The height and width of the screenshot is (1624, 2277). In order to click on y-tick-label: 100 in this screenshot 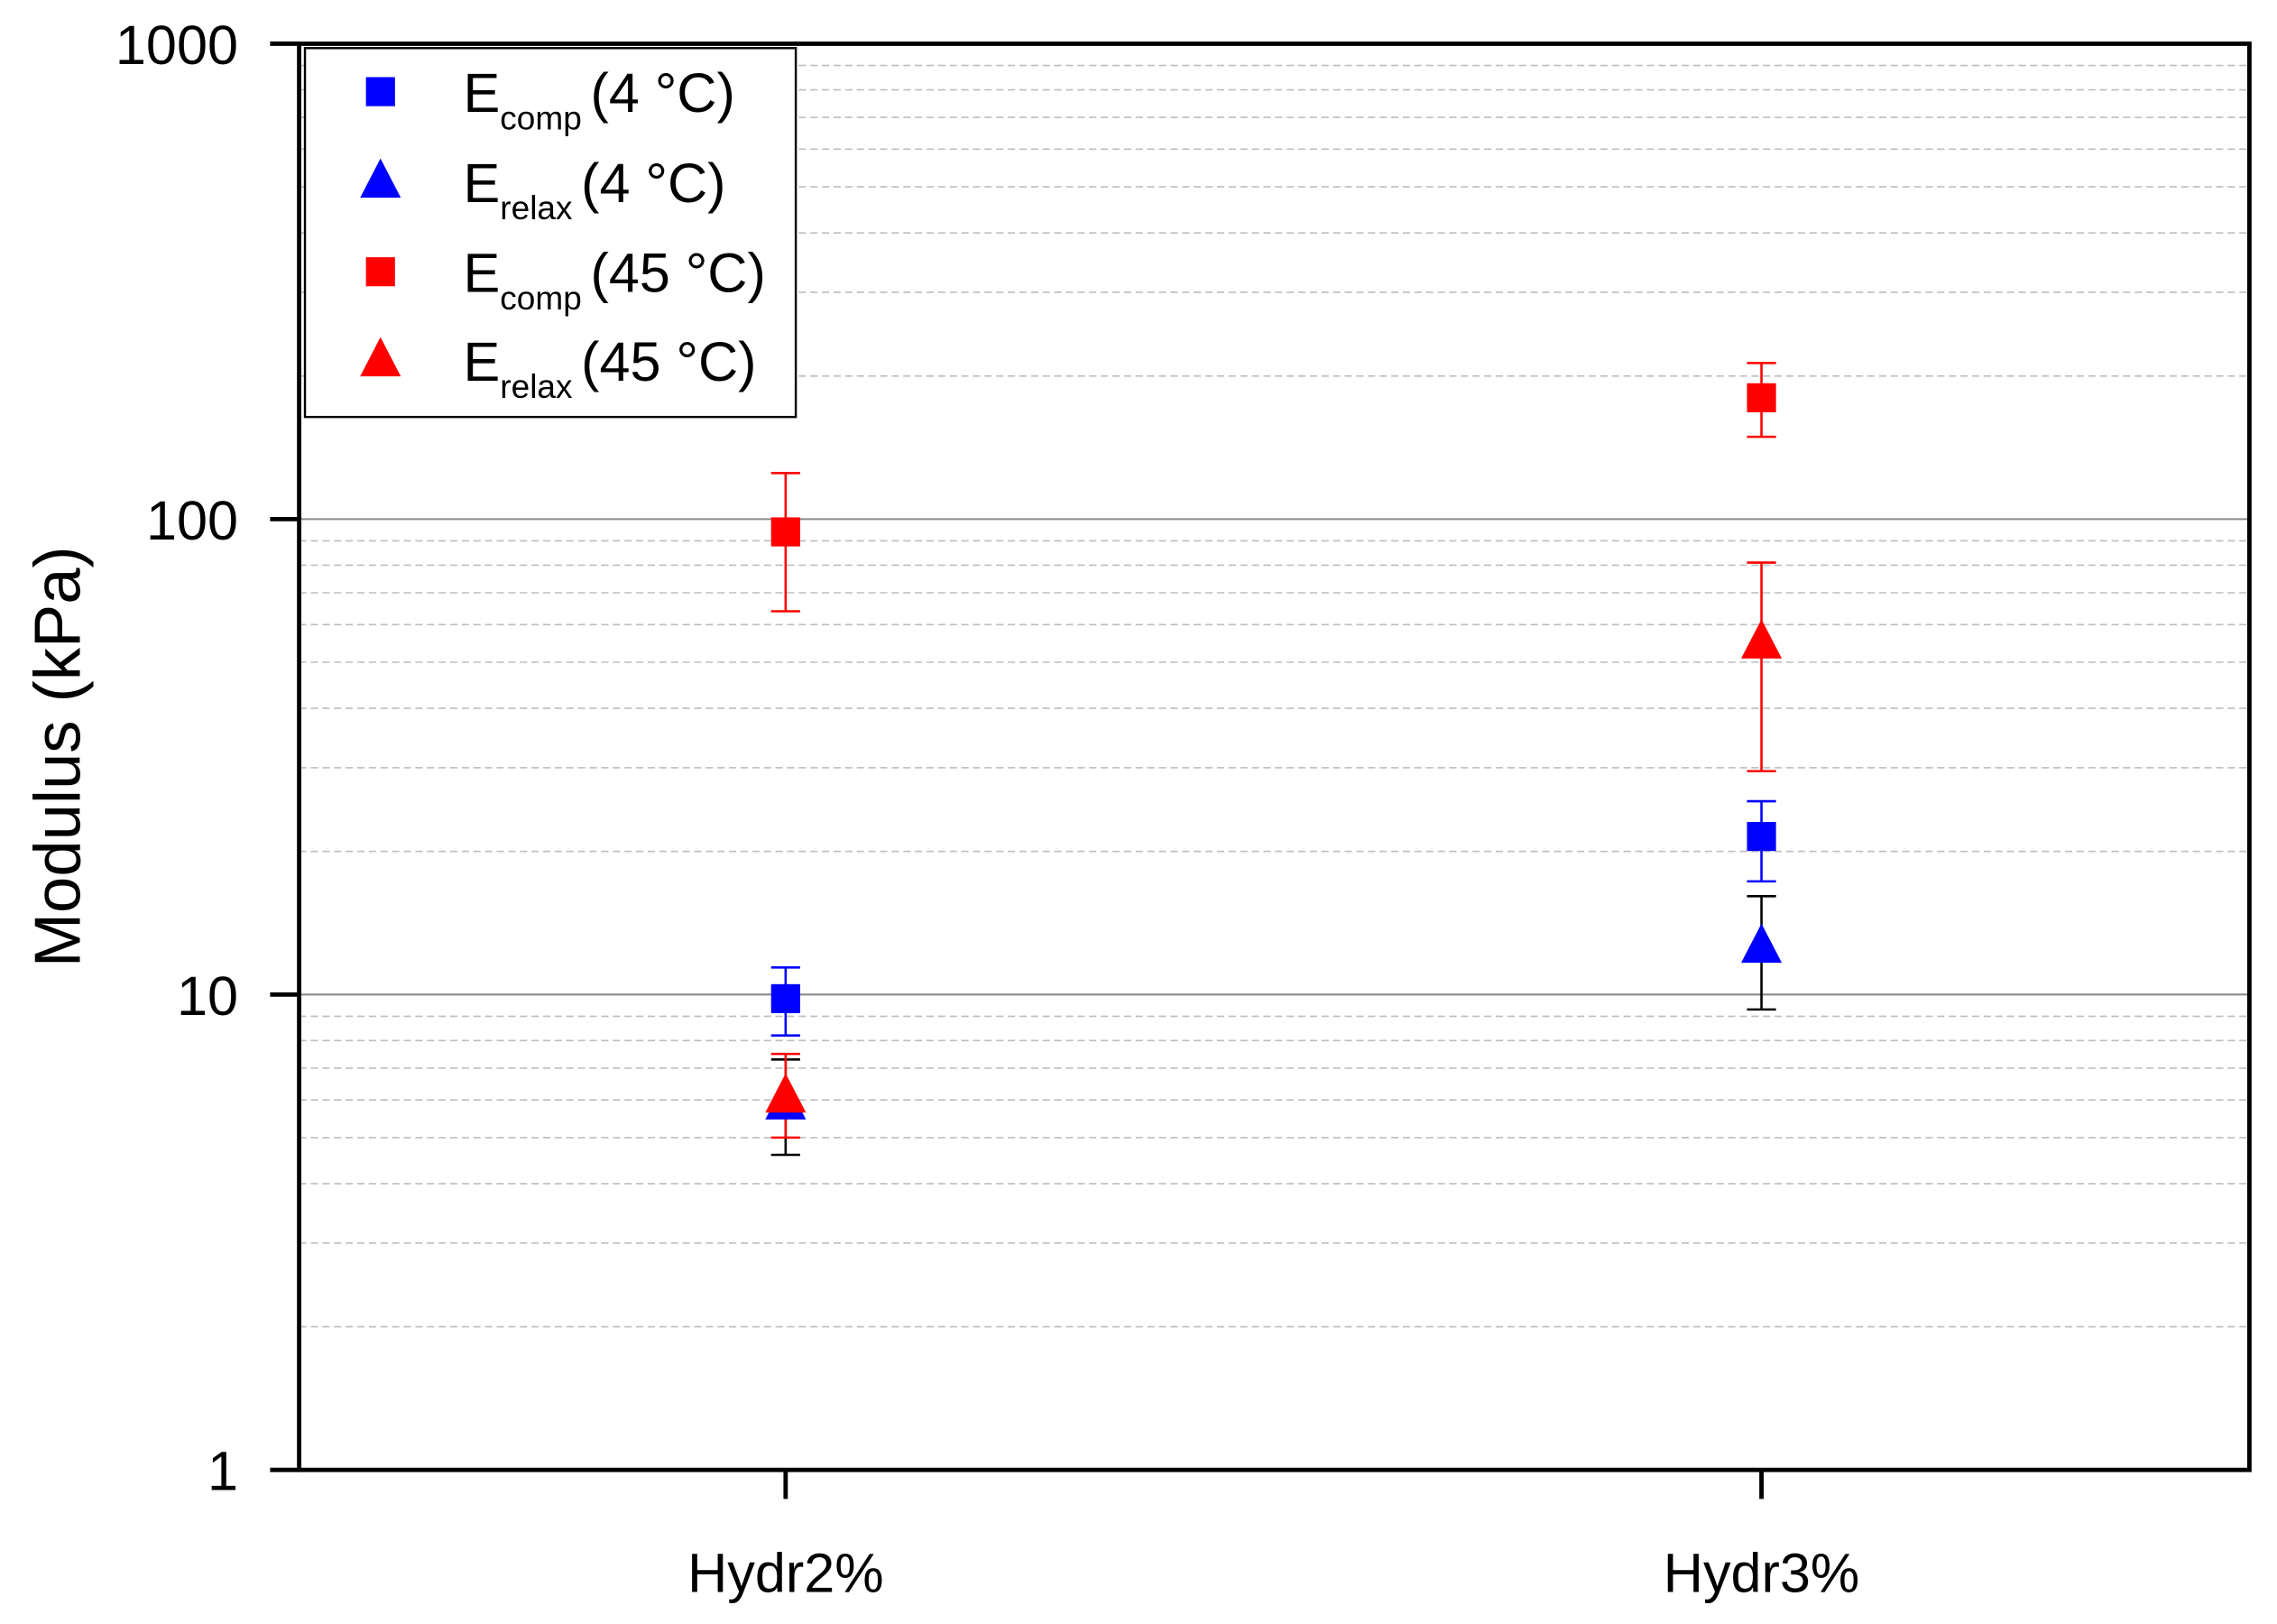, I will do `click(192, 521)`.